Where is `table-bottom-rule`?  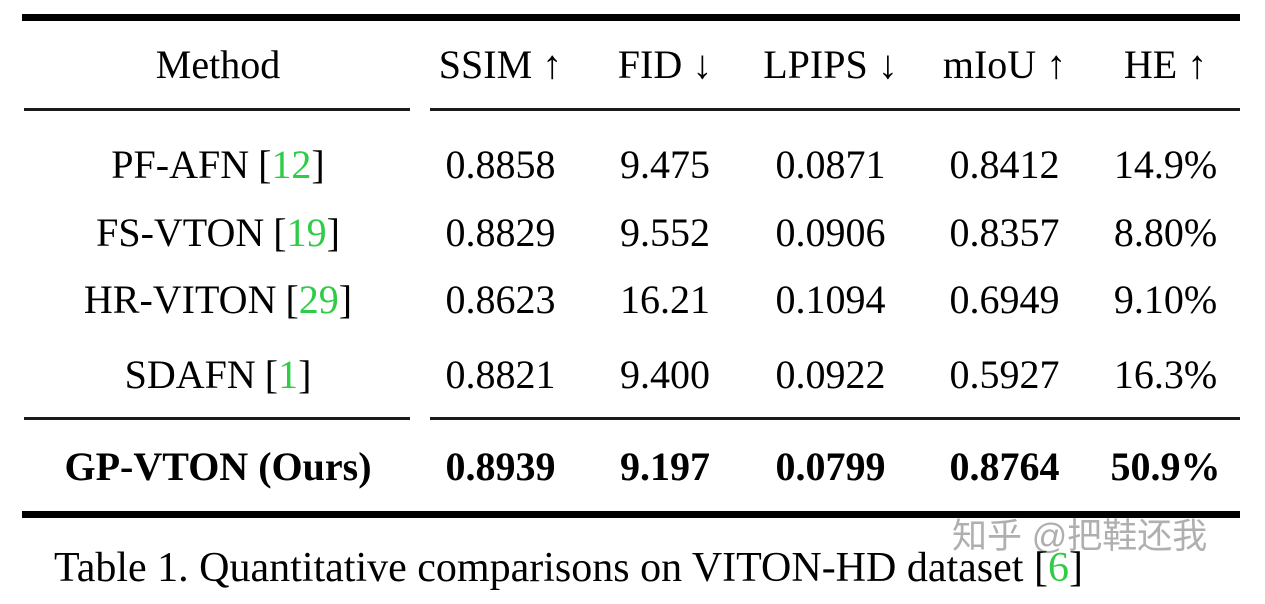 table-bottom-rule is located at coordinates (631, 514).